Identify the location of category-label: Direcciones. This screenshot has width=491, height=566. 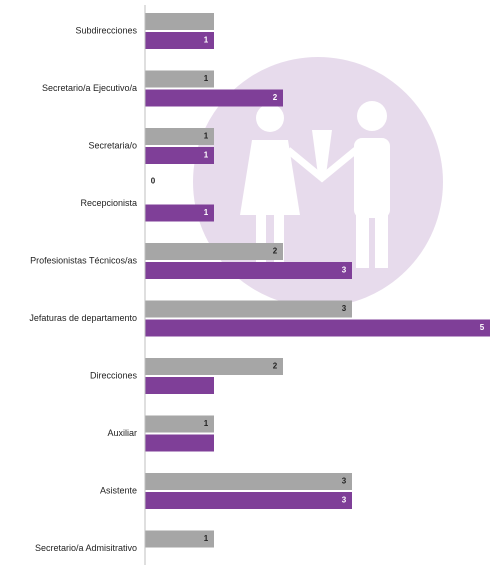
(114, 375).